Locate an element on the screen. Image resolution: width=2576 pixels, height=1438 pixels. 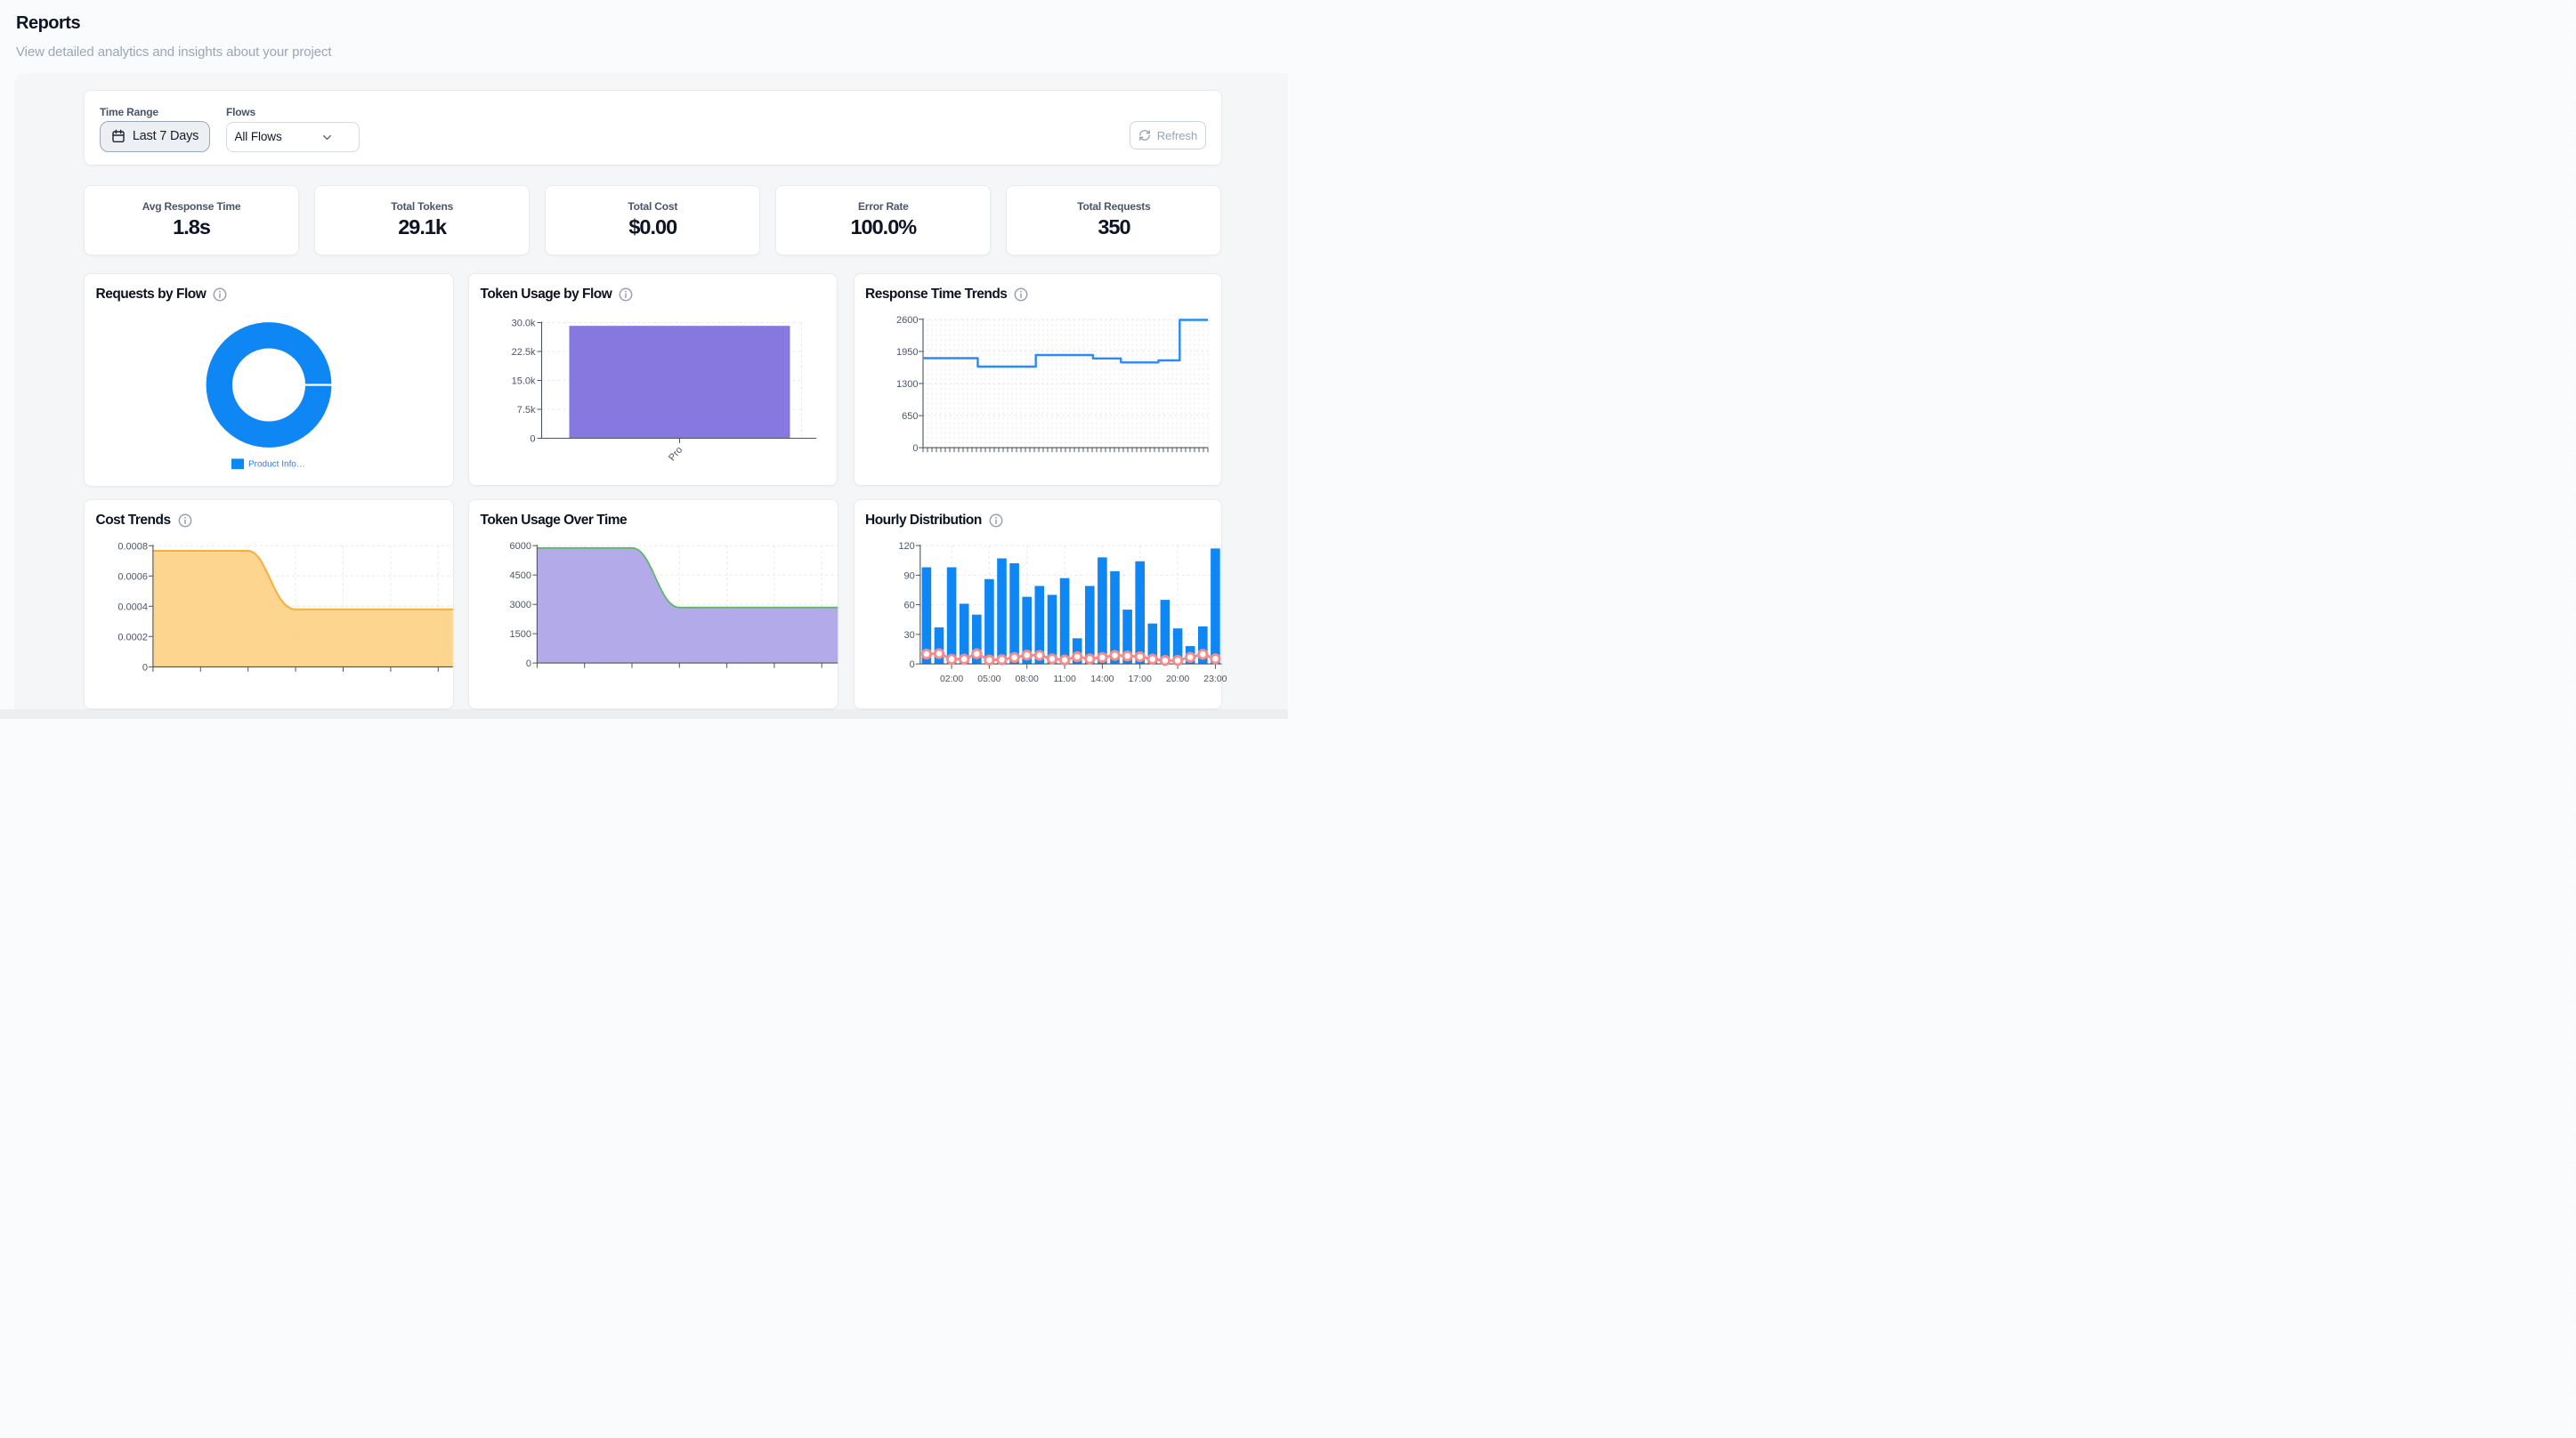
svg-text: 02:00 is located at coordinates (950, 679).